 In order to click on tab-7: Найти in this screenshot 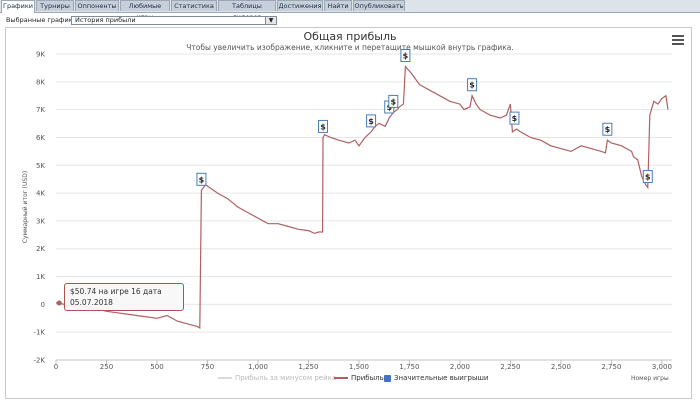, I will do `click(338, 5)`.